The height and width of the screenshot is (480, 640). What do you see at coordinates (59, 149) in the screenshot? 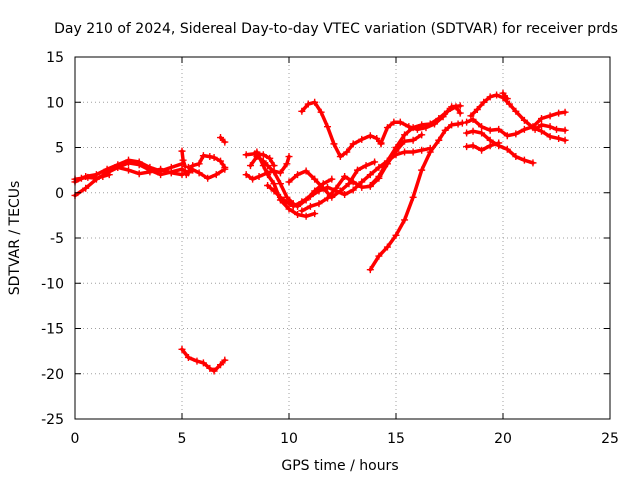
I see `y-tick-label: 5` at bounding box center [59, 149].